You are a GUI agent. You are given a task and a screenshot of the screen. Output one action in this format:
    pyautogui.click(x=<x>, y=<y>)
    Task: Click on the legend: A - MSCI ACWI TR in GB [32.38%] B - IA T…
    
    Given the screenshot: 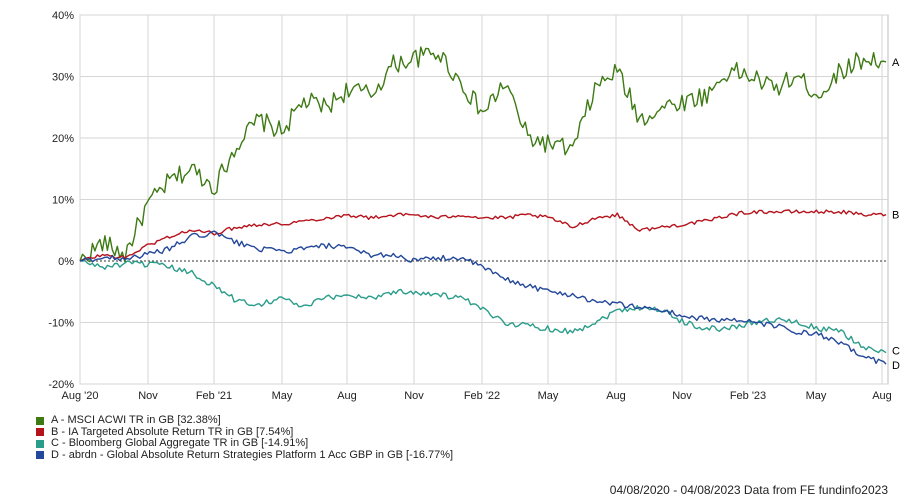 What is the action you would take?
    pyautogui.click(x=245, y=438)
    